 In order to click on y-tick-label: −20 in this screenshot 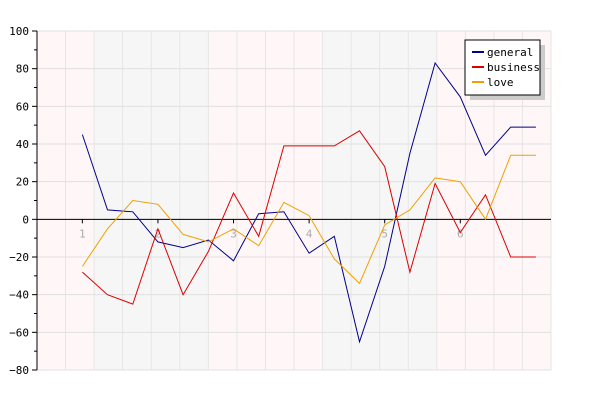, I will do `click(19, 257)`.